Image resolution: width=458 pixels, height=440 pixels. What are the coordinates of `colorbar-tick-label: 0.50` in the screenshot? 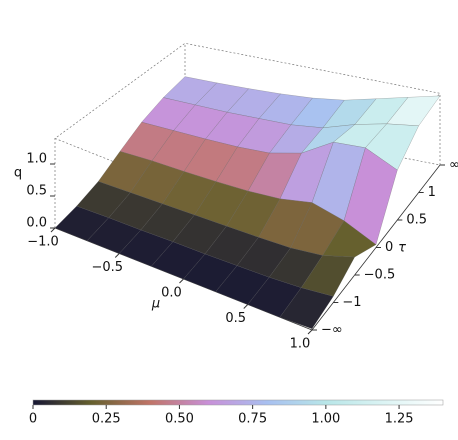 It's located at (179, 419).